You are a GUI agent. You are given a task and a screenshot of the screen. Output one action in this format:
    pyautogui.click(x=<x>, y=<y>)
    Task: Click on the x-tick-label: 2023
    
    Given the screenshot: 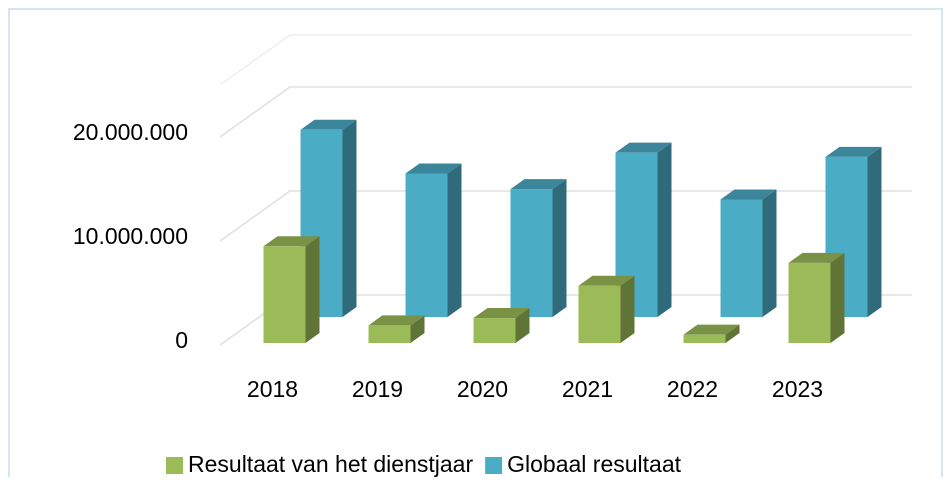 What is the action you would take?
    pyautogui.click(x=797, y=389)
    